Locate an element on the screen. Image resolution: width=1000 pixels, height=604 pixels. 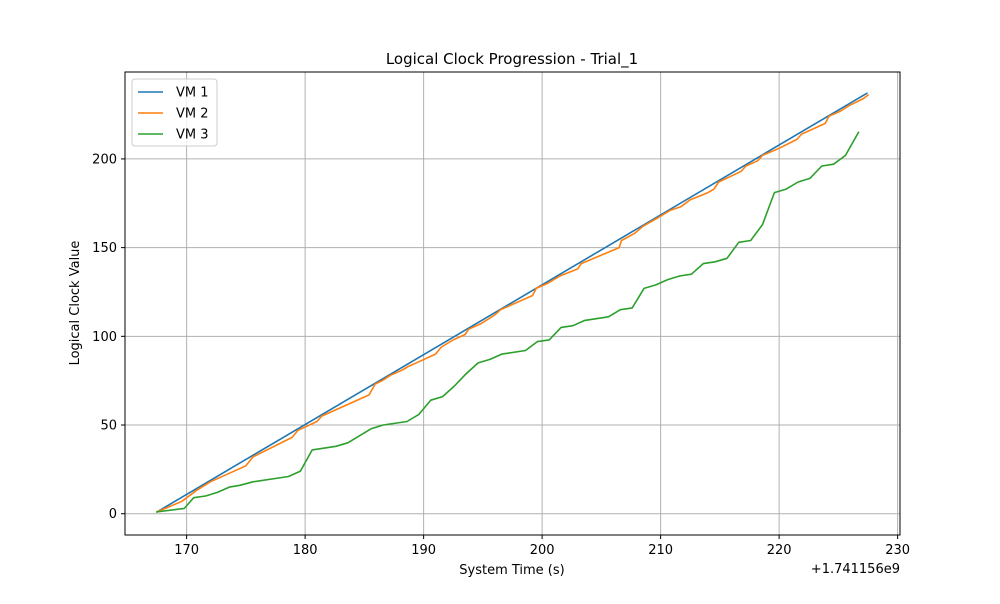
x-tick-label: 220 is located at coordinates (779, 550).